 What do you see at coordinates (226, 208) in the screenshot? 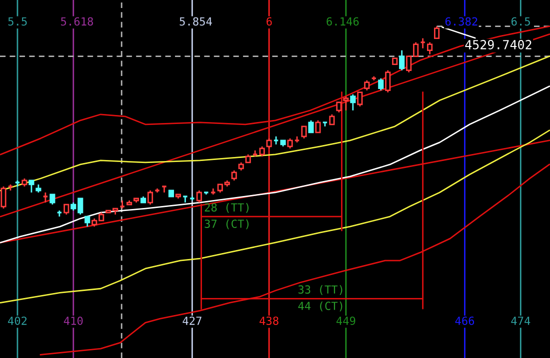
I see `annotation: 28 (TT)` at bounding box center [226, 208].